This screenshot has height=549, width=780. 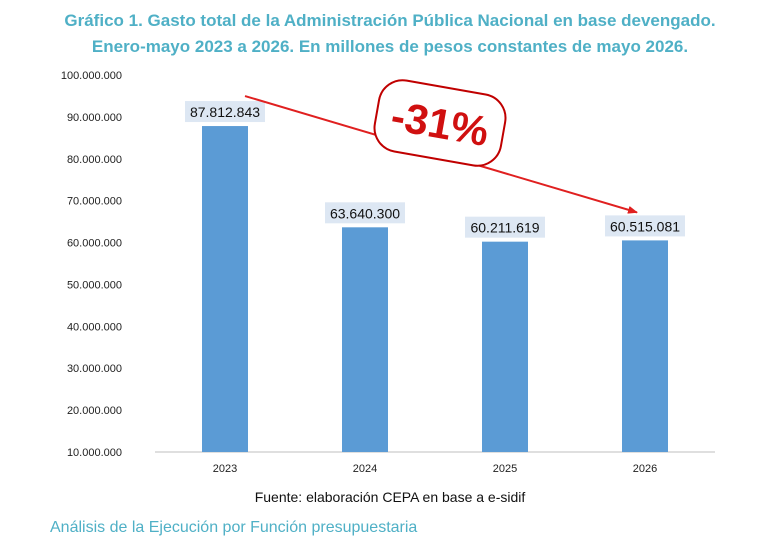 What do you see at coordinates (94, 411) in the screenshot?
I see `y-tick-label: 20.000.000` at bounding box center [94, 411].